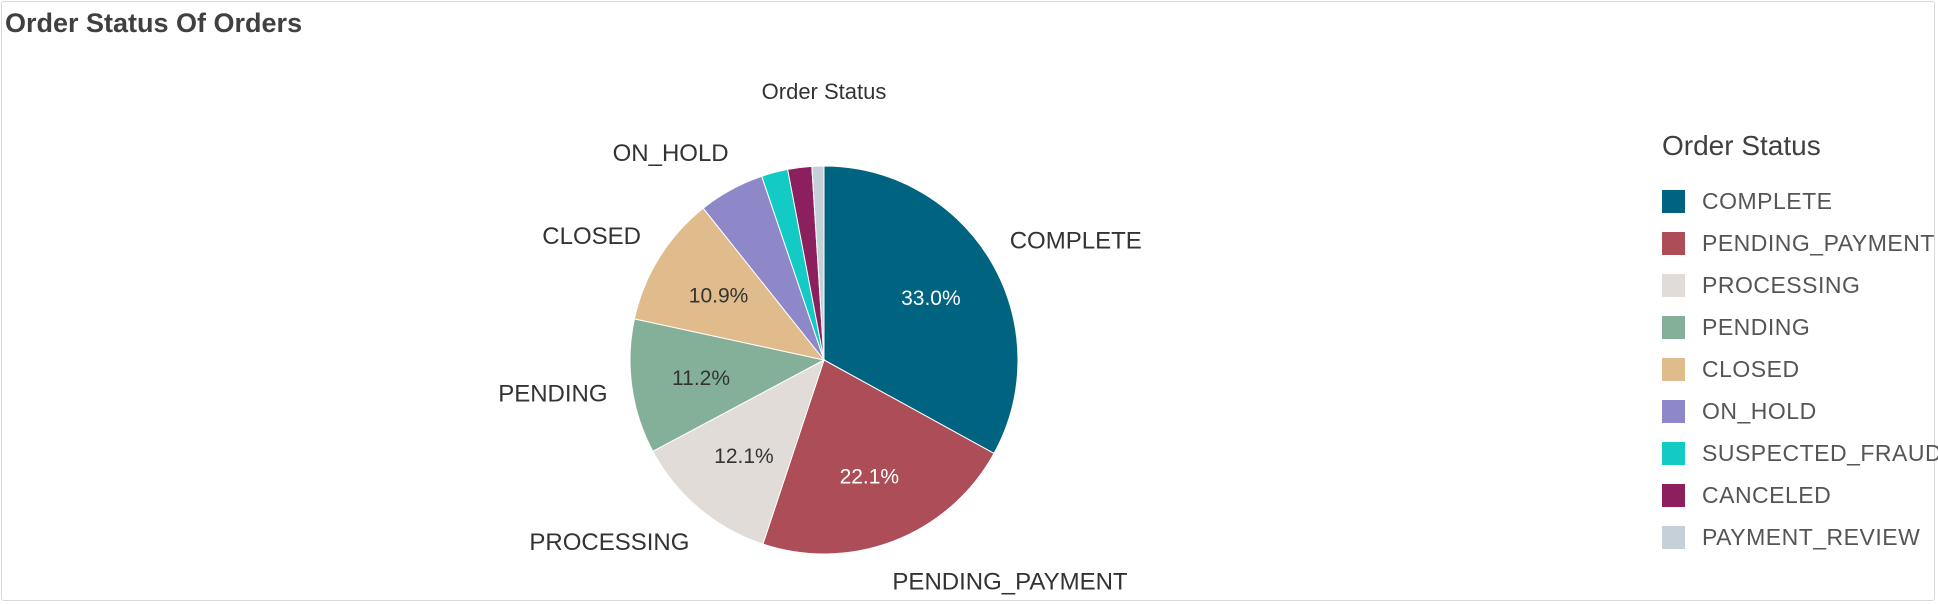 Image resolution: width=1938 pixels, height=604 pixels. Describe the element at coordinates (744, 456) in the screenshot. I see `value-label-processing: 12.1%` at that location.